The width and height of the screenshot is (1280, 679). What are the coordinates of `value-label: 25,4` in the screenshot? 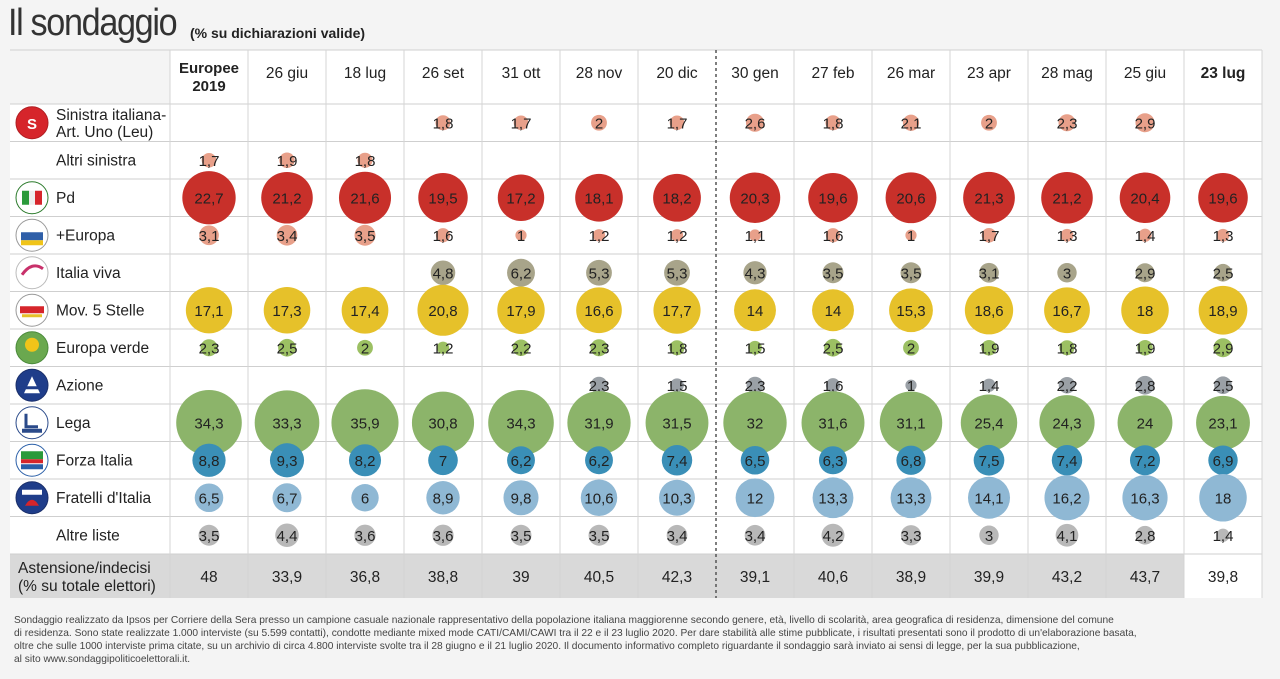 It's located at (988, 423).